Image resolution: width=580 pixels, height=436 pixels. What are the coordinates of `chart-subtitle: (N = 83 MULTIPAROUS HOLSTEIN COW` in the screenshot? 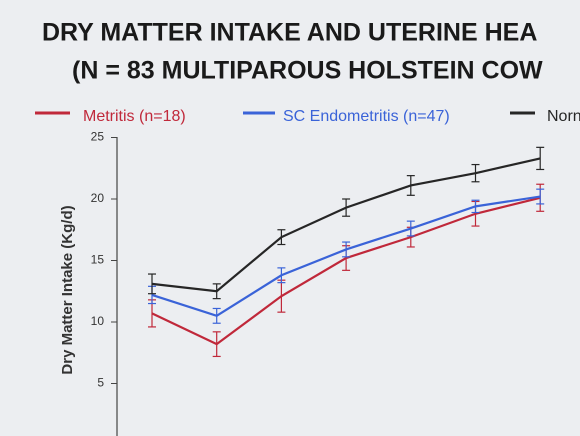 It's located at (307, 71).